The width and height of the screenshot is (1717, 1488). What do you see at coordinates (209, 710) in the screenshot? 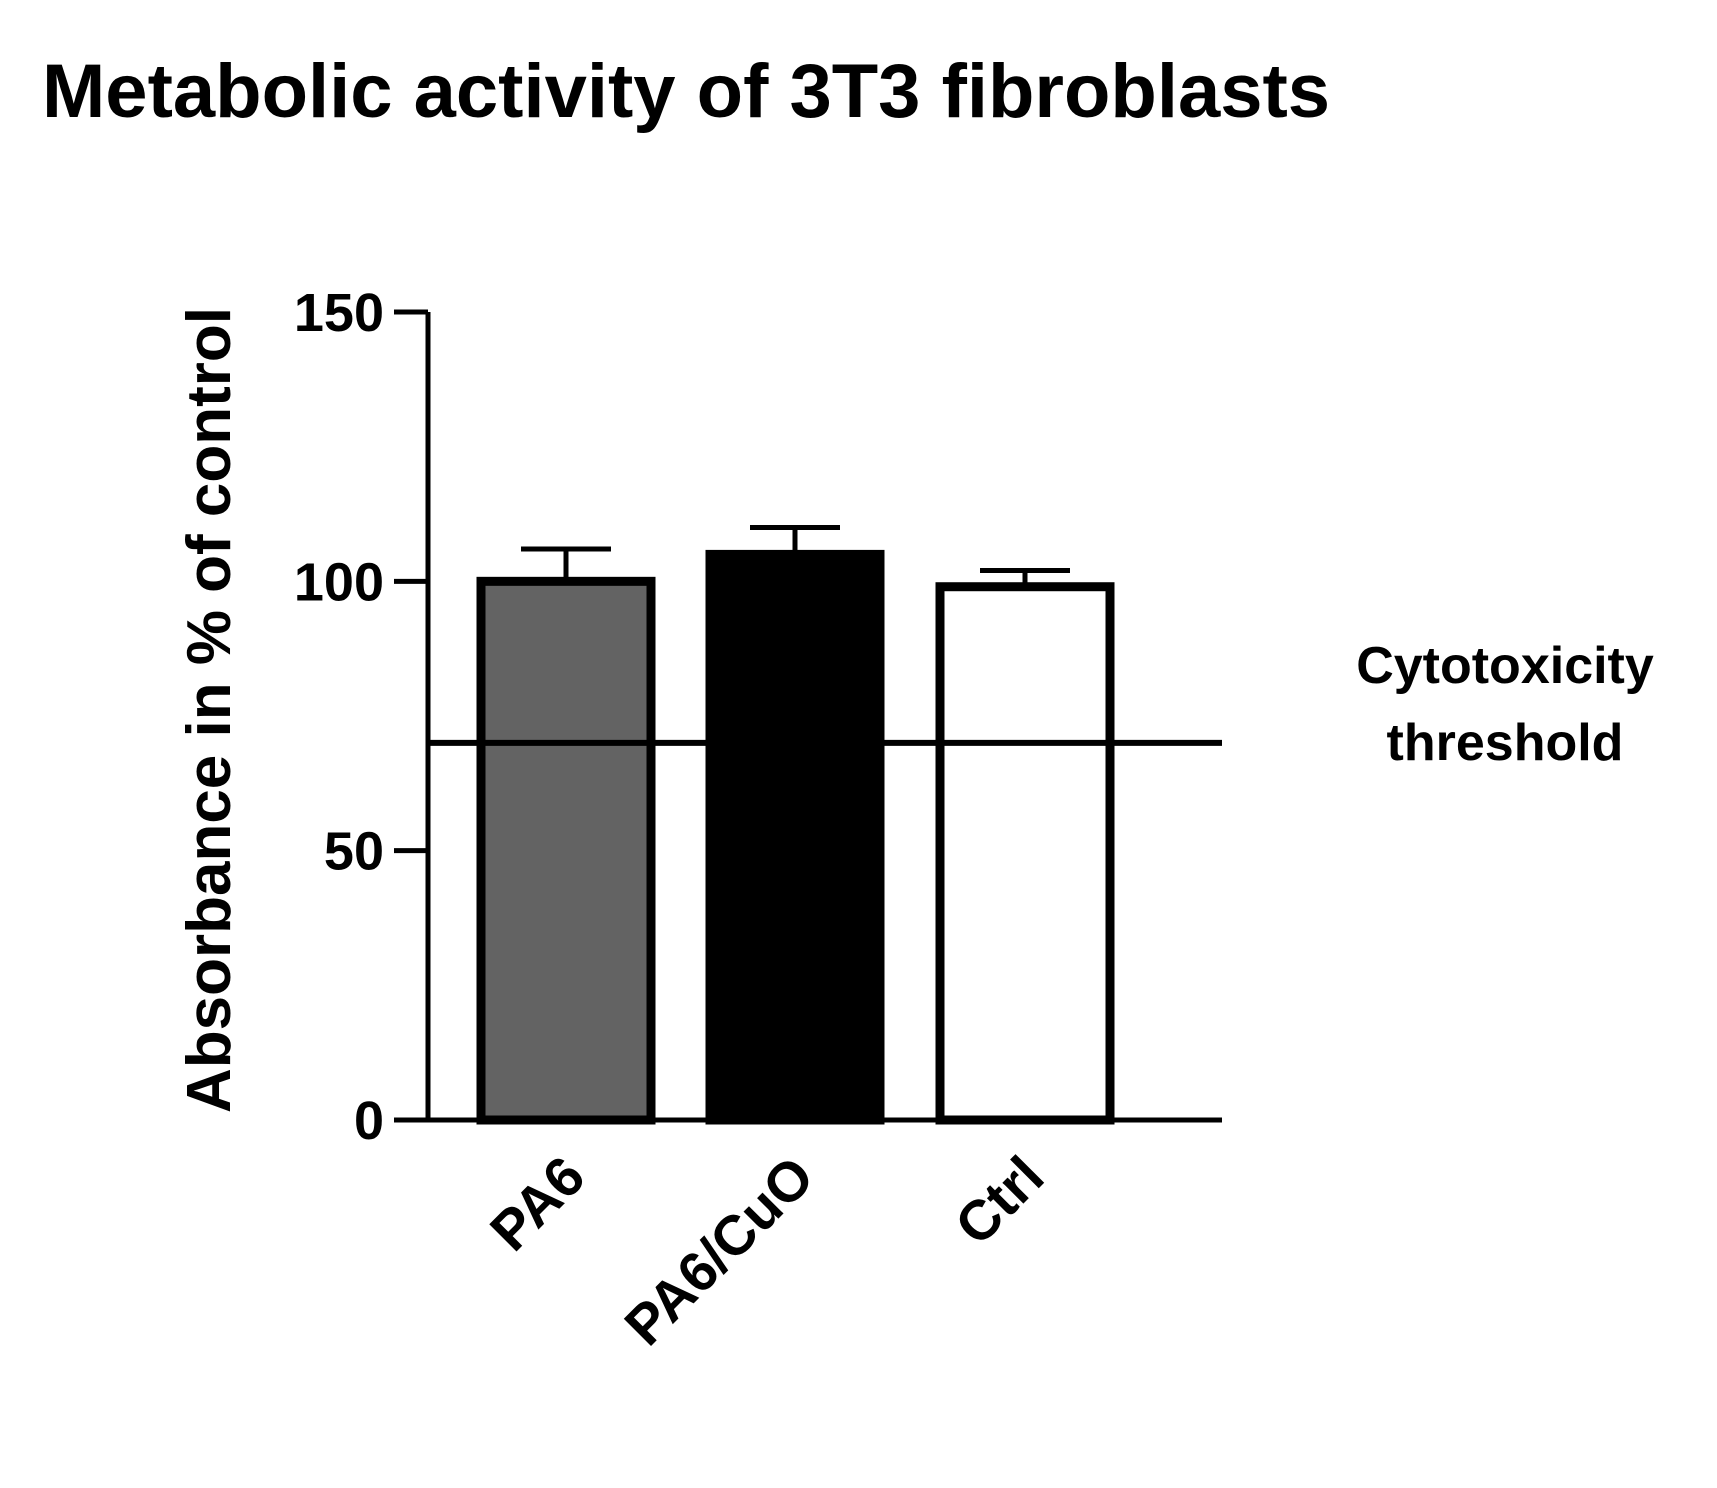
I see `y-axis-label: Absorbance in % of control` at bounding box center [209, 710].